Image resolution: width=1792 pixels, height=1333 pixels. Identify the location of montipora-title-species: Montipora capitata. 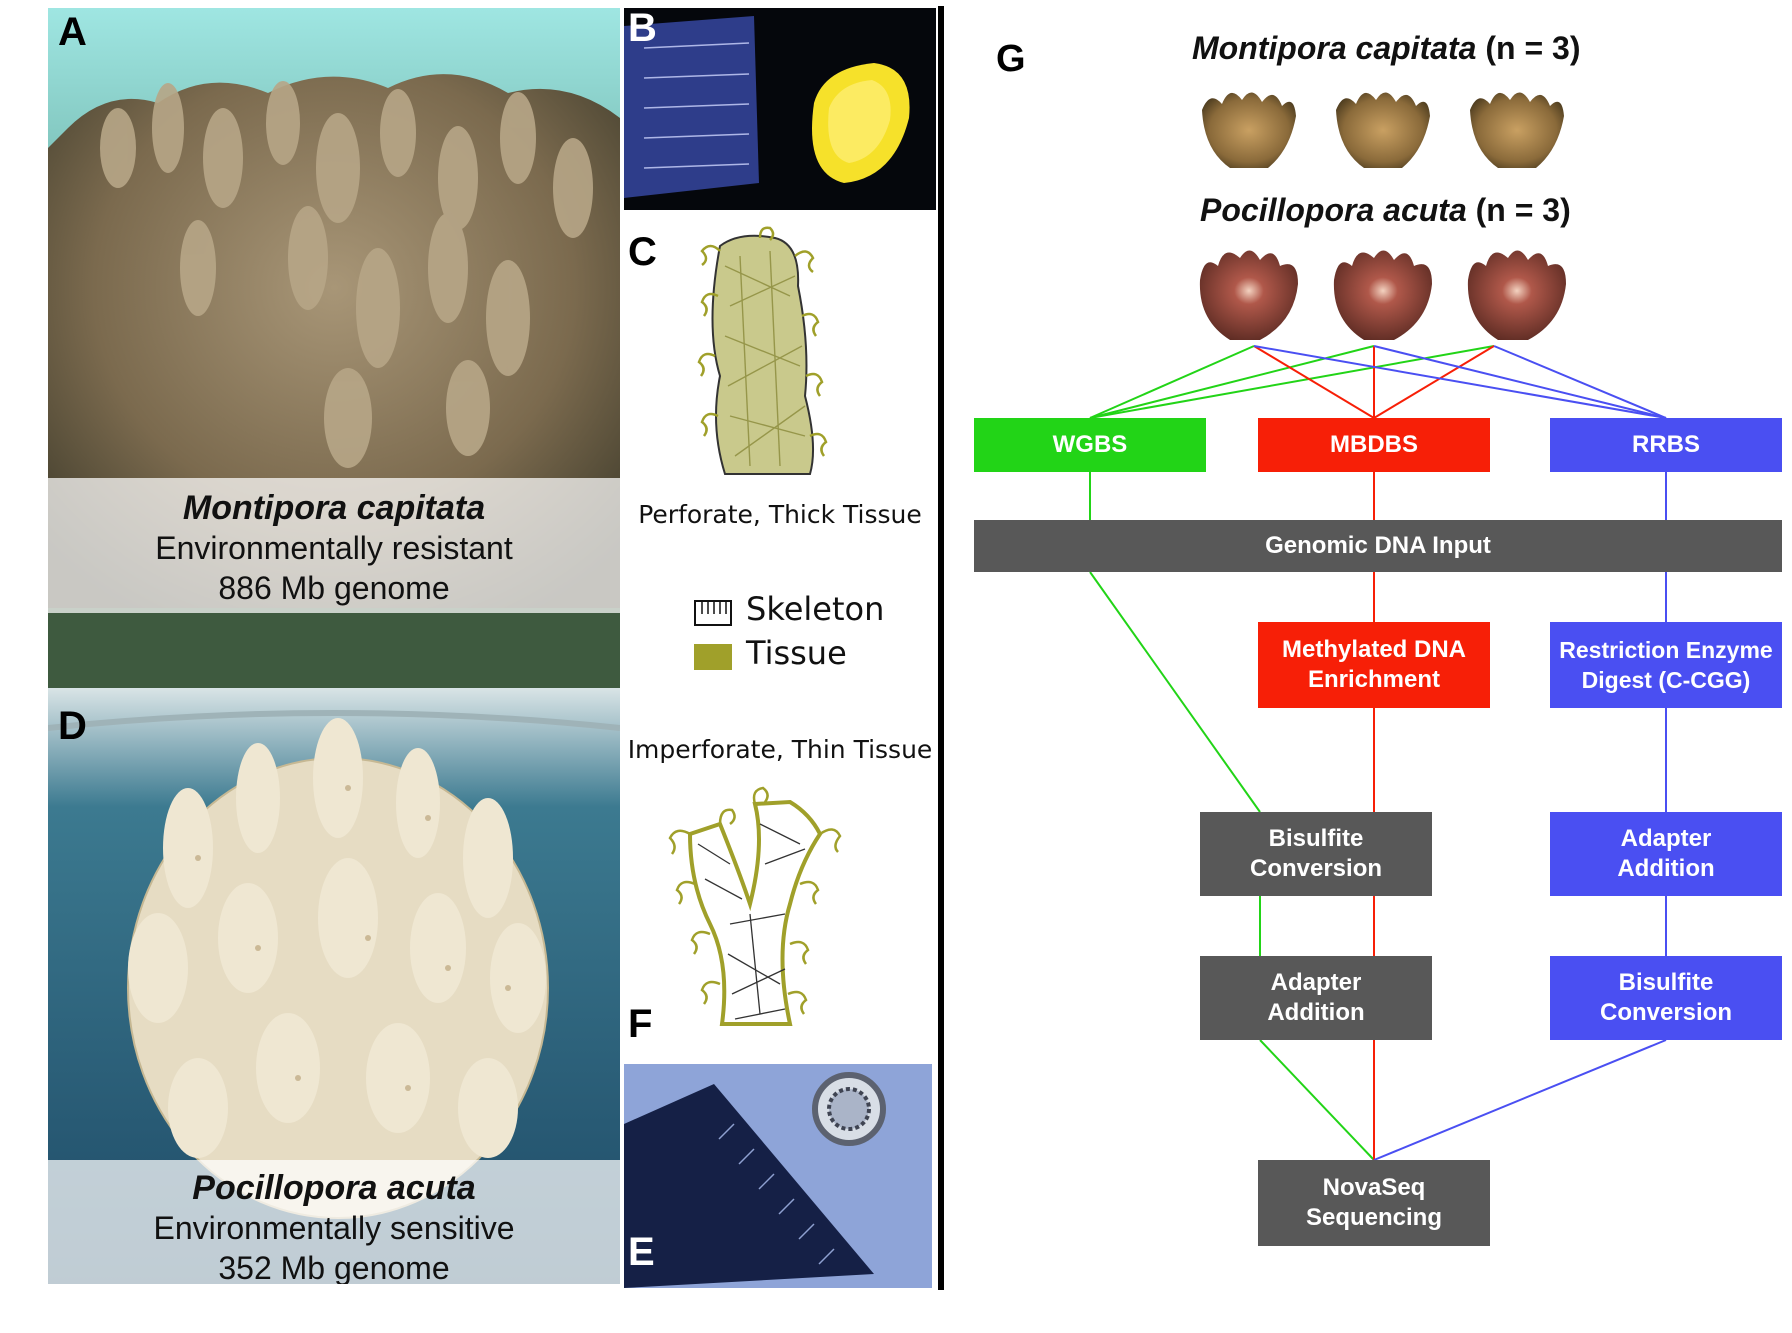
(1334, 48).